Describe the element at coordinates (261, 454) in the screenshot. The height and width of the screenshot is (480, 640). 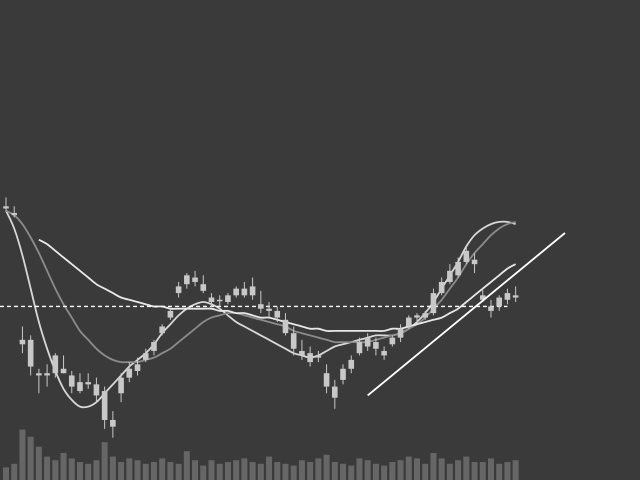
I see `volume-bars` at that location.